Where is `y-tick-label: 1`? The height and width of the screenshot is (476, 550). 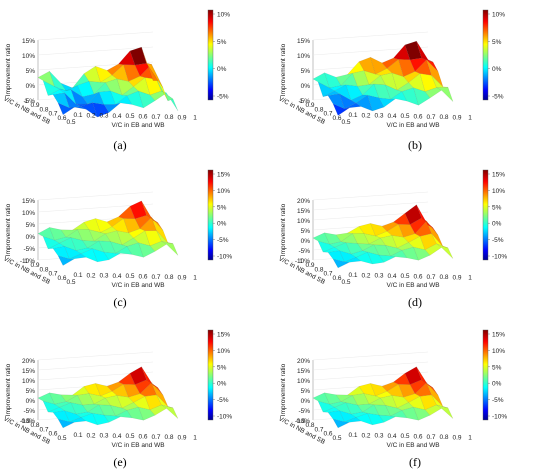 y-tick-label: 1 is located at coordinates (301, 101).